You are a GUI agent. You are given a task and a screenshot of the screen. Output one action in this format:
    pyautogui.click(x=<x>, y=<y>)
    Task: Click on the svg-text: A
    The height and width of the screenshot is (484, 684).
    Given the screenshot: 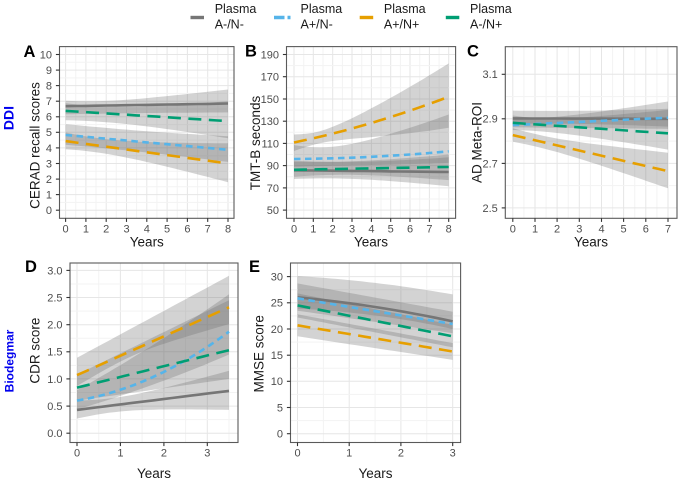 What is the action you would take?
    pyautogui.click(x=30, y=52)
    